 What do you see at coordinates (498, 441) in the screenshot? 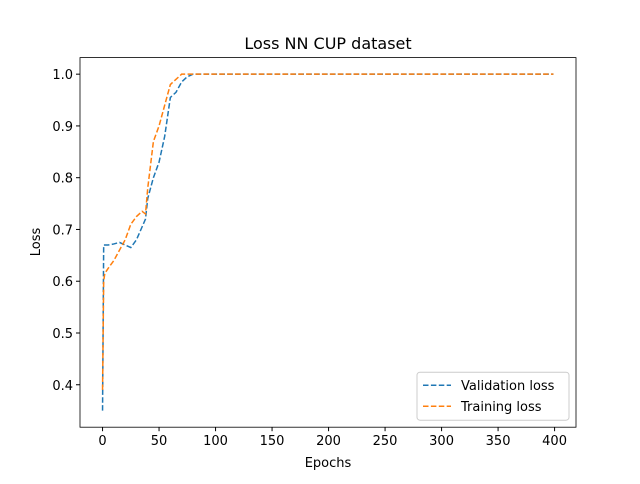
I see `x-tick-label: 350` at bounding box center [498, 441].